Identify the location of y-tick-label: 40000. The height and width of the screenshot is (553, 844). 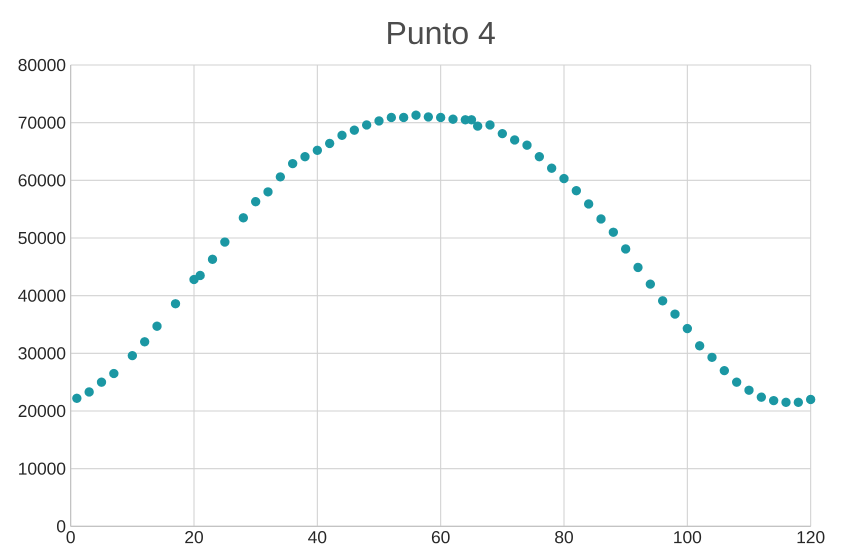
(42, 296).